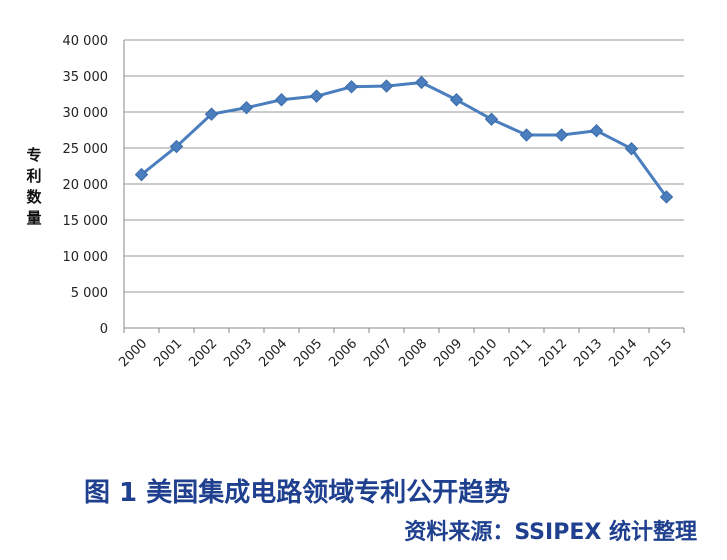 This screenshot has height=560, width=727. Describe the element at coordinates (86, 149) in the screenshot. I see `y-tick-label: 25 000` at that location.